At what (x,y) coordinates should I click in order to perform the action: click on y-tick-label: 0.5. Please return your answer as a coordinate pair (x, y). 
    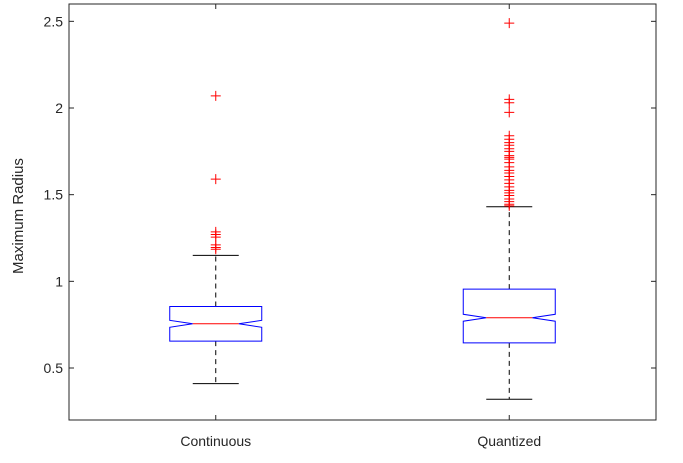
    Looking at the image, I should click on (54, 368).